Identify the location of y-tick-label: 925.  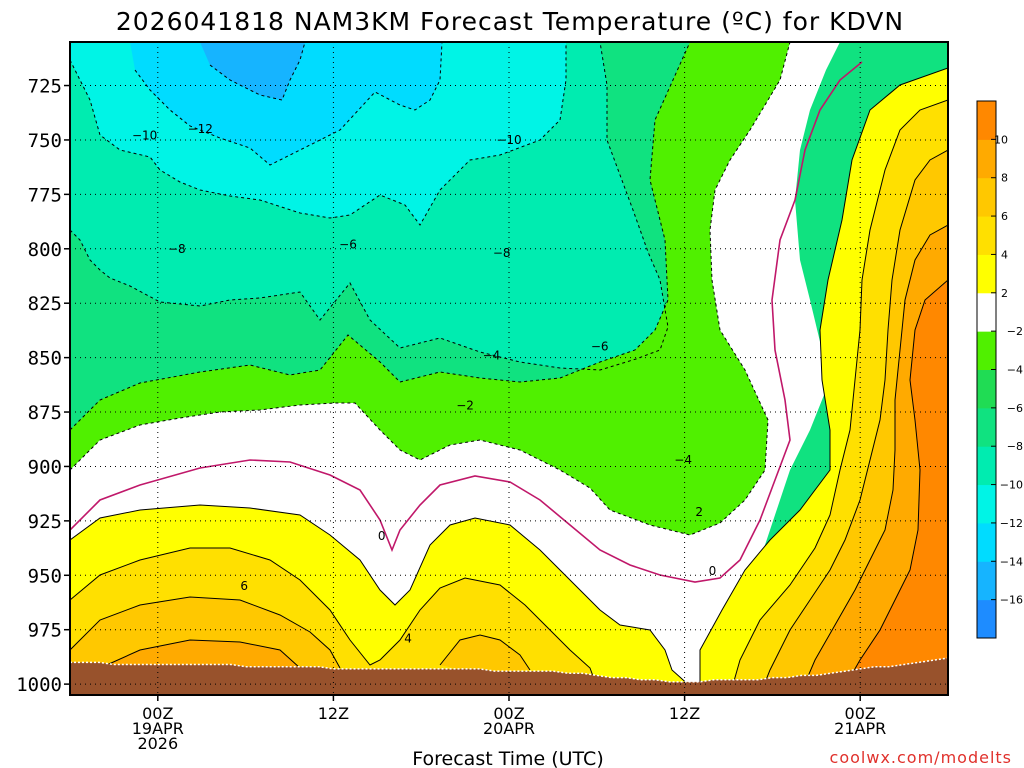
(45, 522).